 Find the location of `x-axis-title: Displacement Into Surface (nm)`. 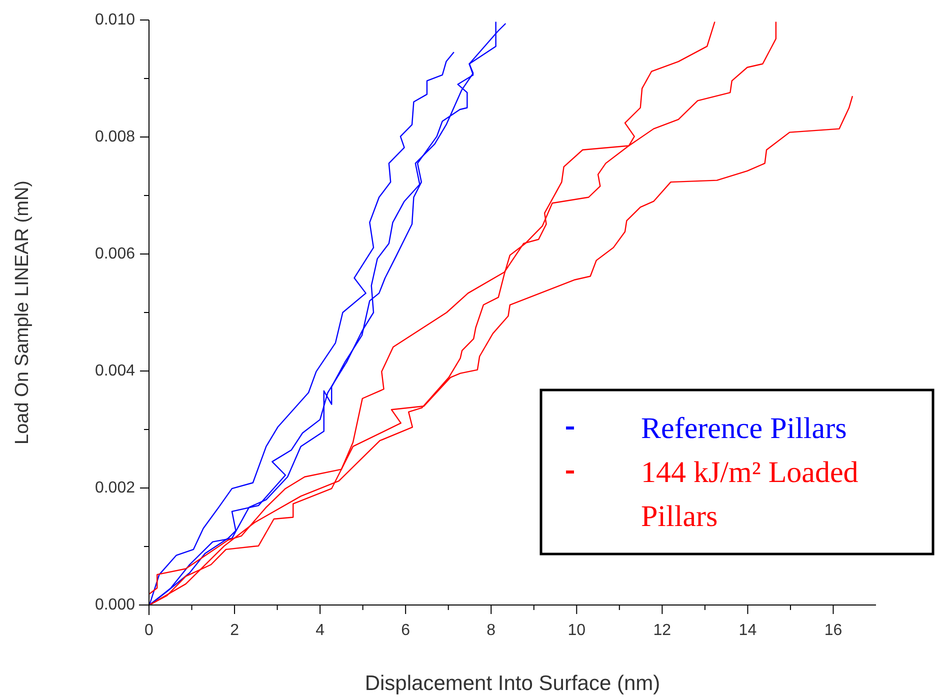

x-axis-title: Displacement Into Surface (nm) is located at coordinates (512, 683).